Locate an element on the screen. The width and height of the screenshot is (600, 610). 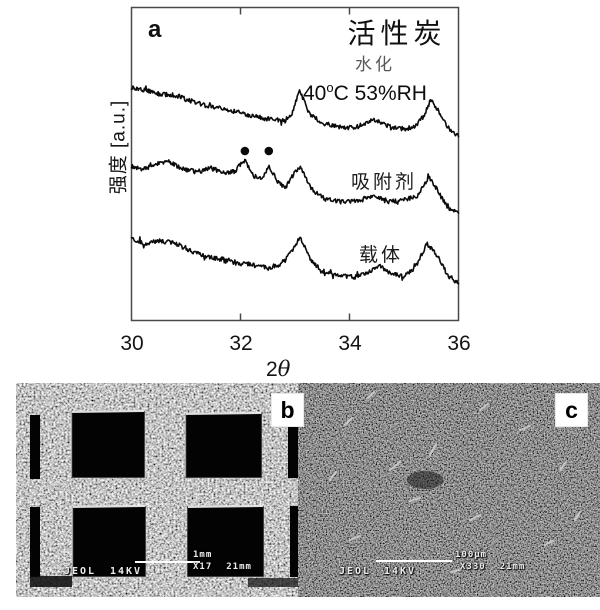
sem-b-working-distance: 21mm is located at coordinates (239, 567).